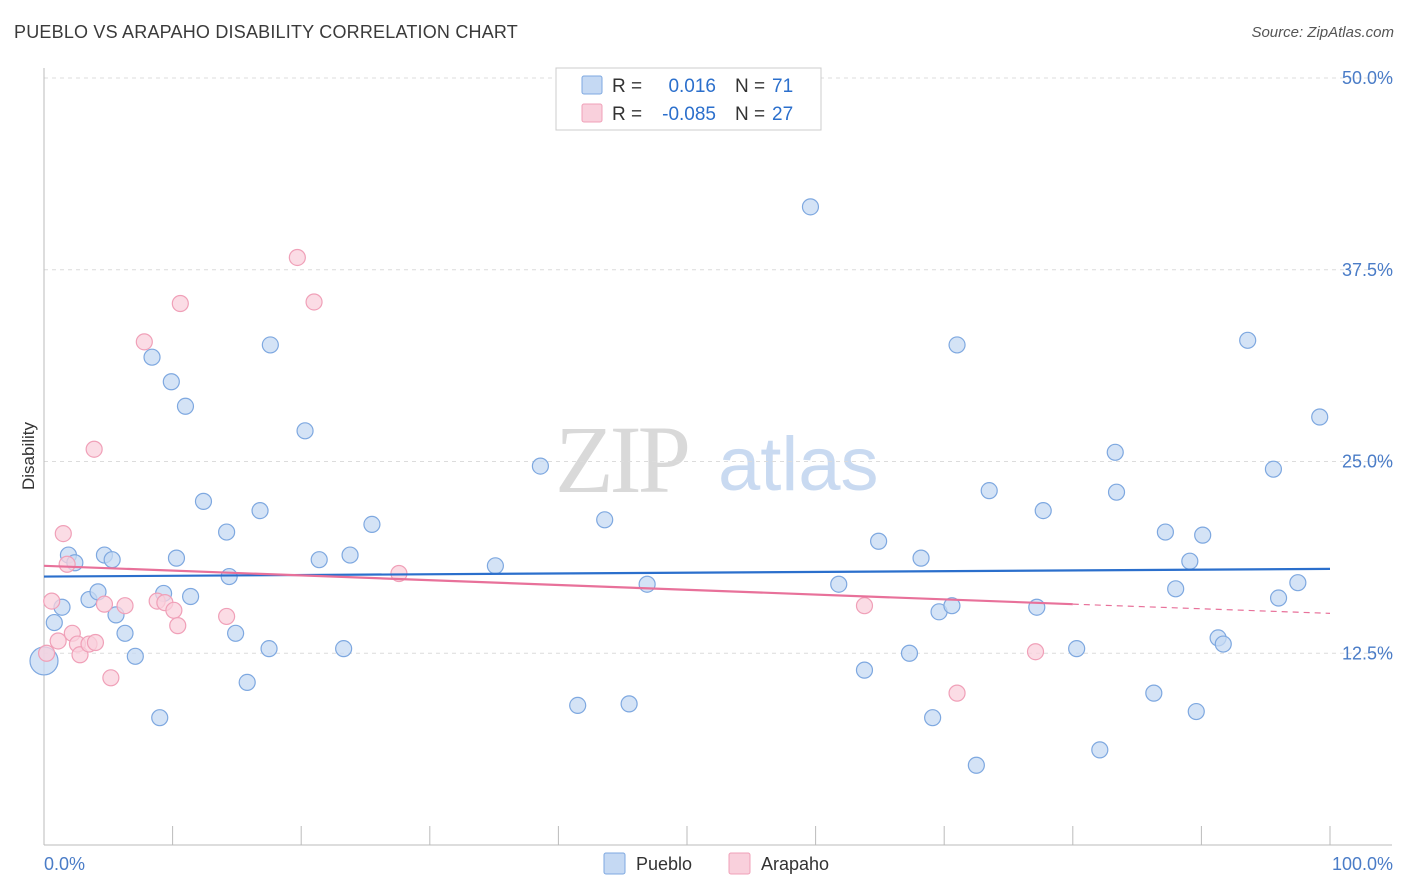  What do you see at coordinates (627, 86) in the screenshot?
I see `legend-pueblo-r-label: R =` at bounding box center [627, 86].